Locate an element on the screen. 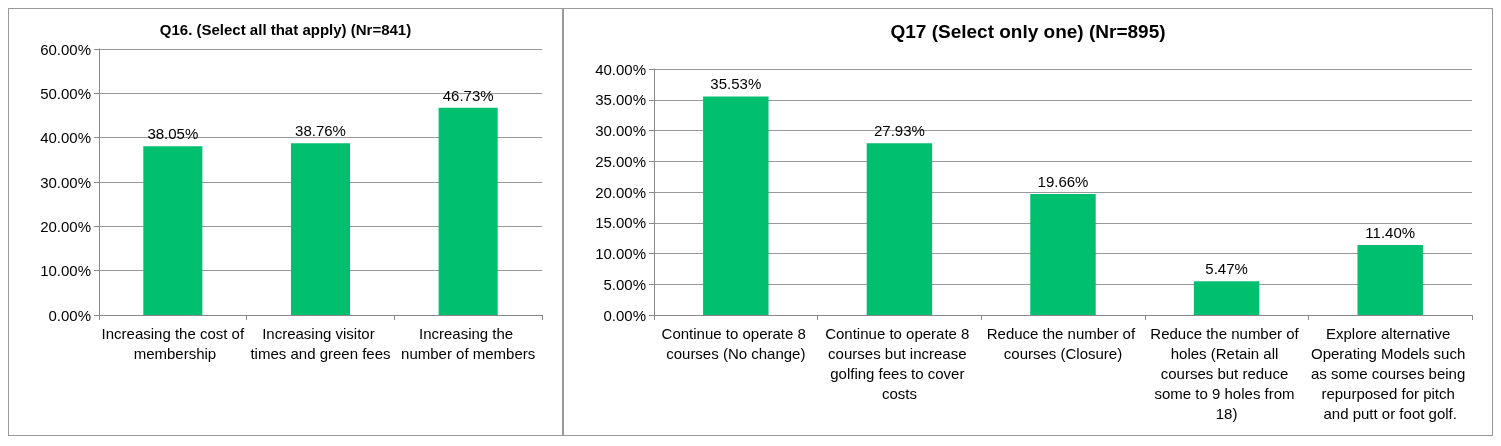  data-label: 38.76% is located at coordinates (320, 131).